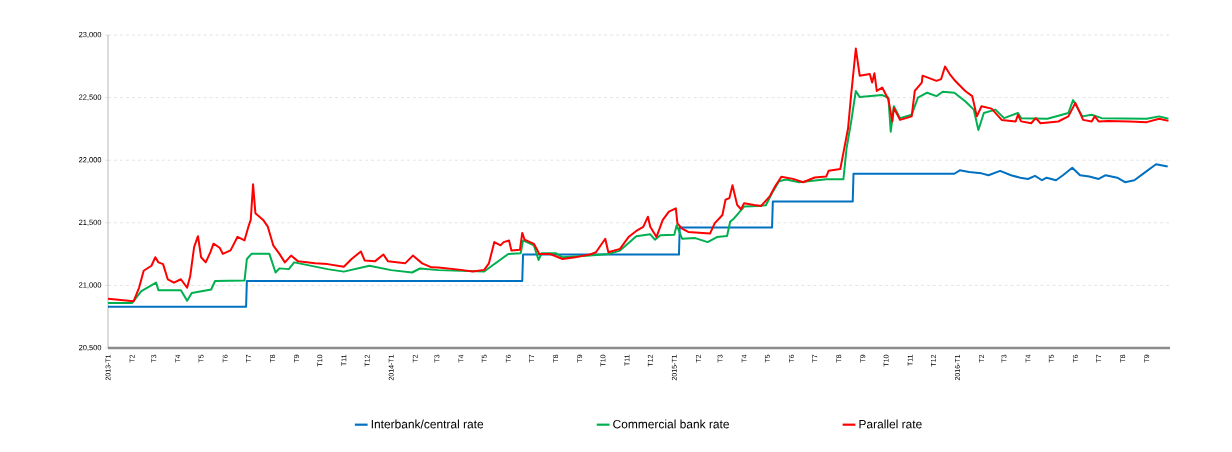 The width and height of the screenshot is (1232, 452). Describe the element at coordinates (671, 424) in the screenshot. I see `legend-label: Commercial bank rate` at that location.